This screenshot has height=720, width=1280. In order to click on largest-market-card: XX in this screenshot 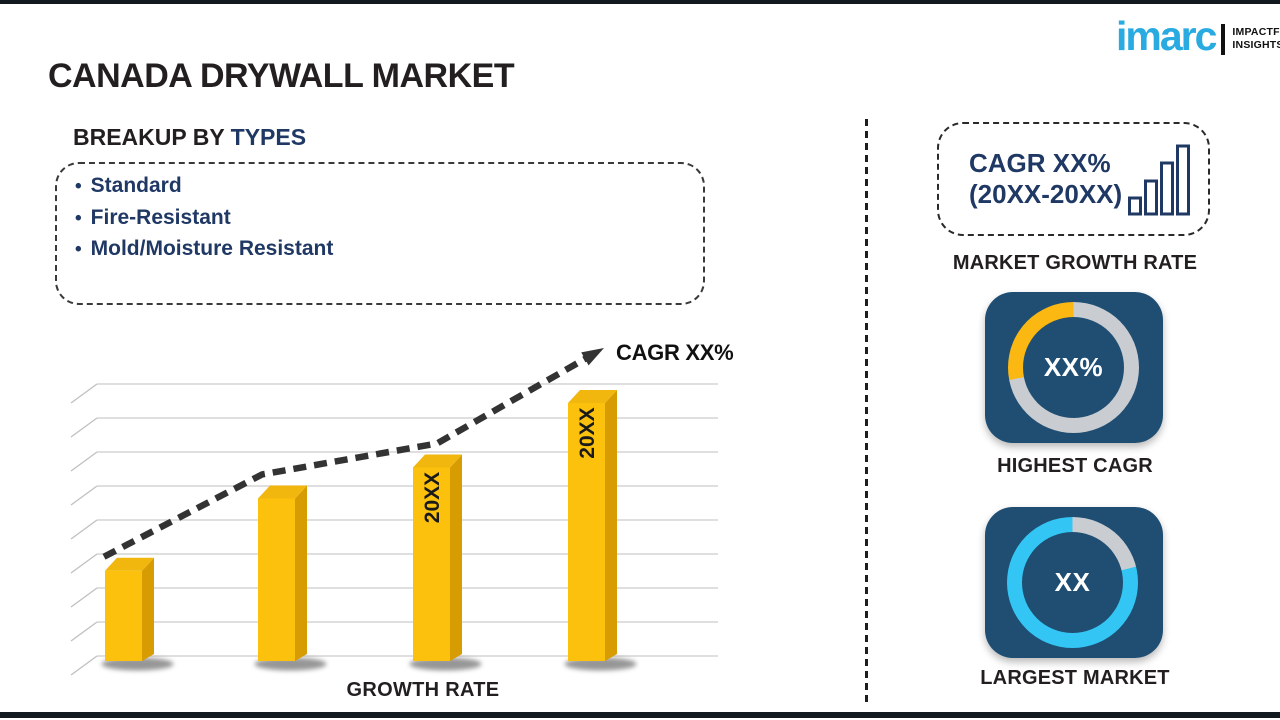, I will do `click(1074, 582)`.